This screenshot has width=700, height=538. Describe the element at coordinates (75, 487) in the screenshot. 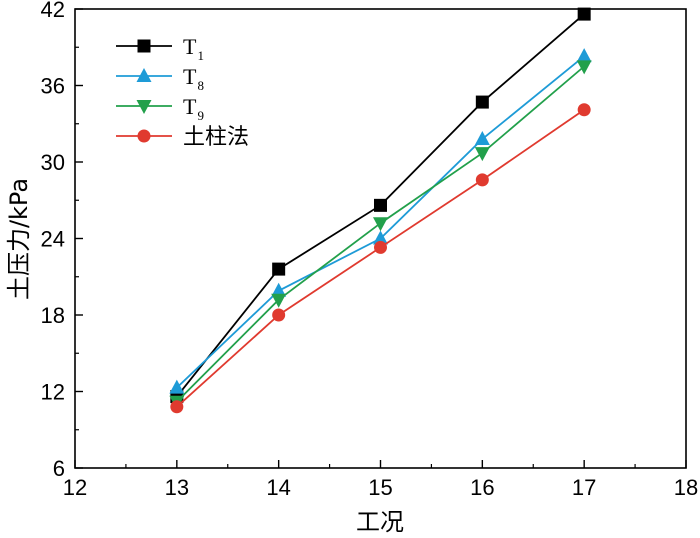

I see `x-tick-label: 12` at that location.